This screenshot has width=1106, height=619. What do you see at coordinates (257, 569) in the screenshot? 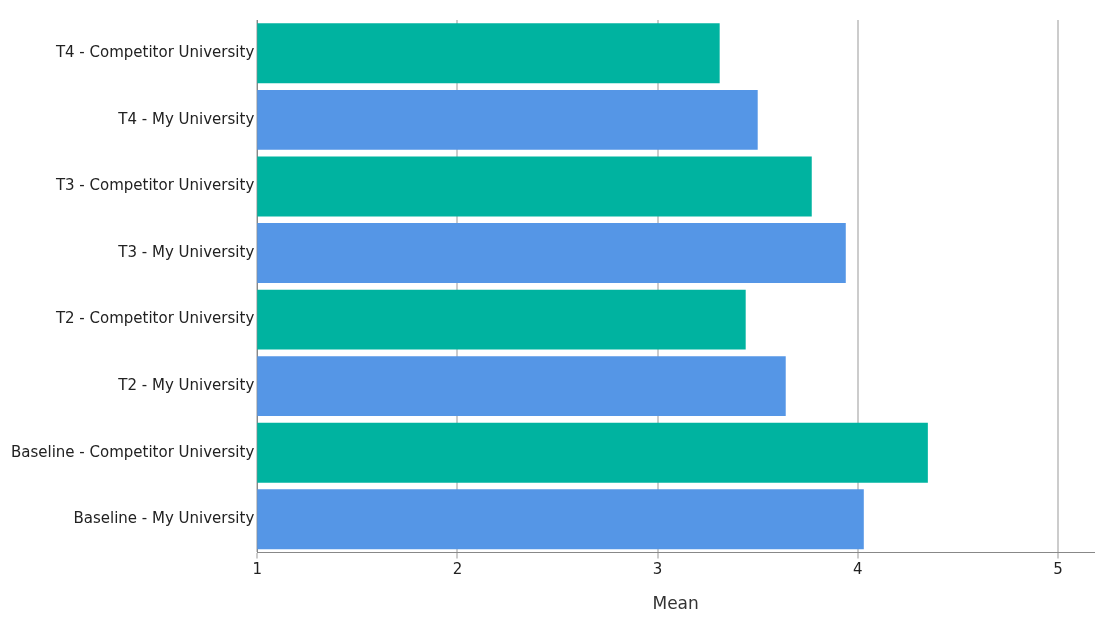
I see `x-tick-label: 1` at bounding box center [257, 569].